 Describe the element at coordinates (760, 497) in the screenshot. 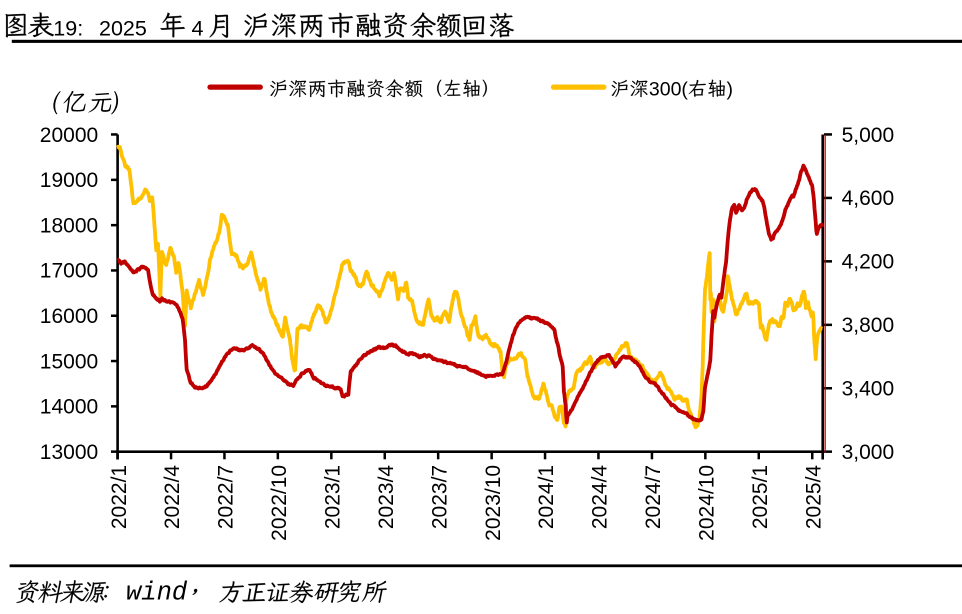

I see `svg-text: 2025/1` at that location.